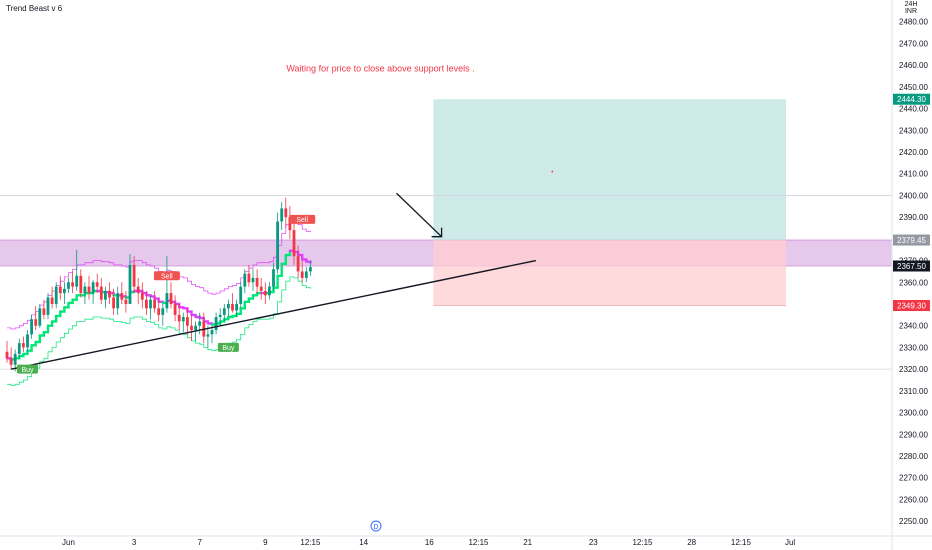 The image size is (932, 550). Describe the element at coordinates (265, 542) in the screenshot. I see `x-tick-label: 9` at that location.